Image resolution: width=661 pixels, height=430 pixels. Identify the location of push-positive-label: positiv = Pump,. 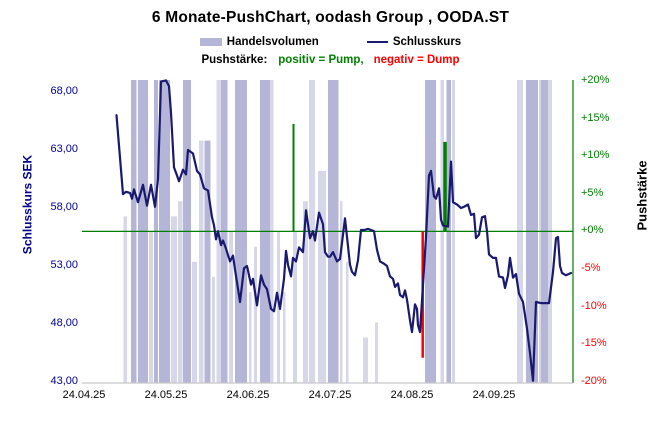
(321, 60).